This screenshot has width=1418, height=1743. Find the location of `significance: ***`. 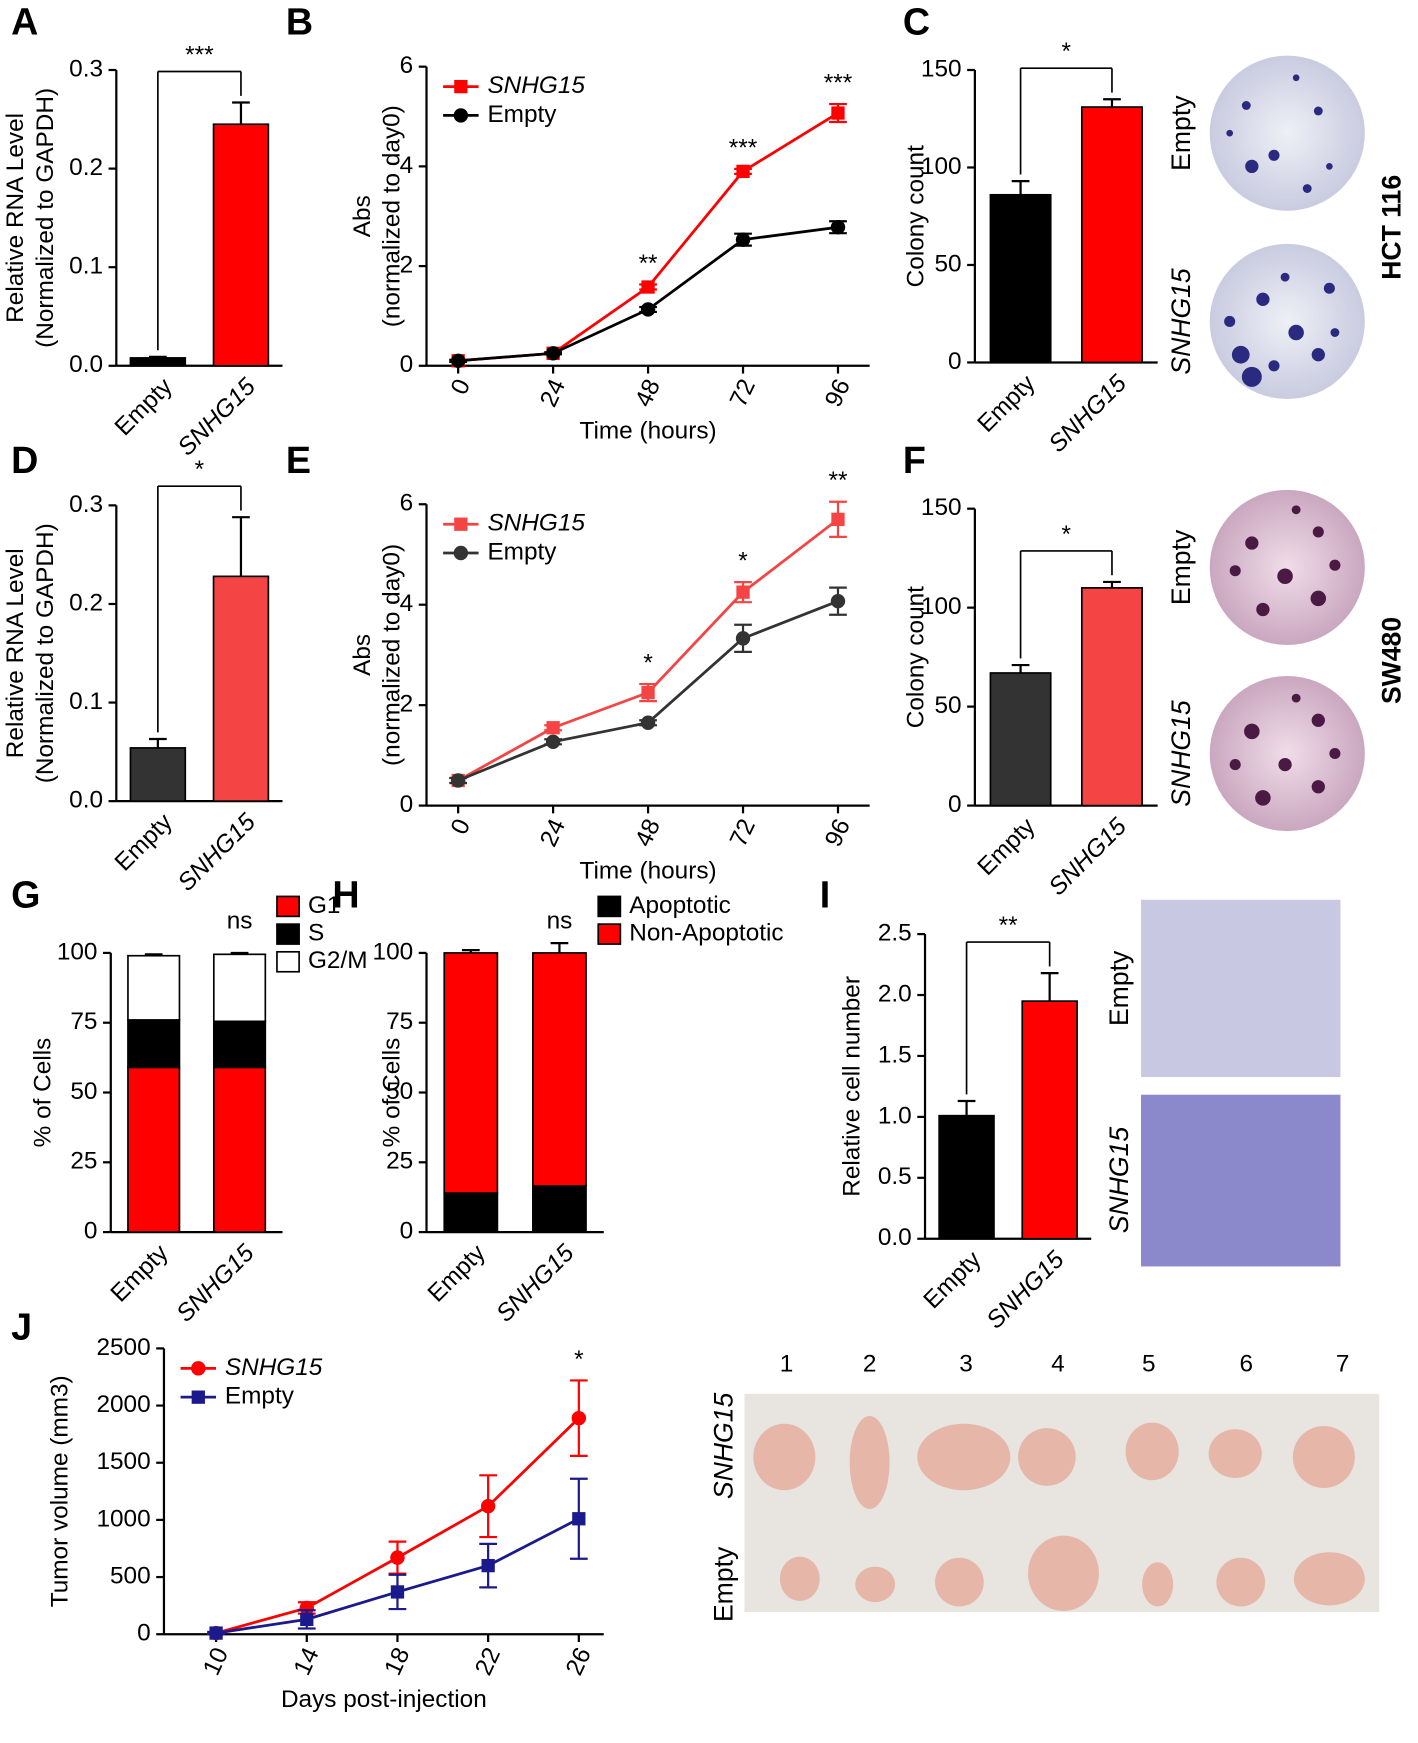

significance: *** is located at coordinates (199, 54).